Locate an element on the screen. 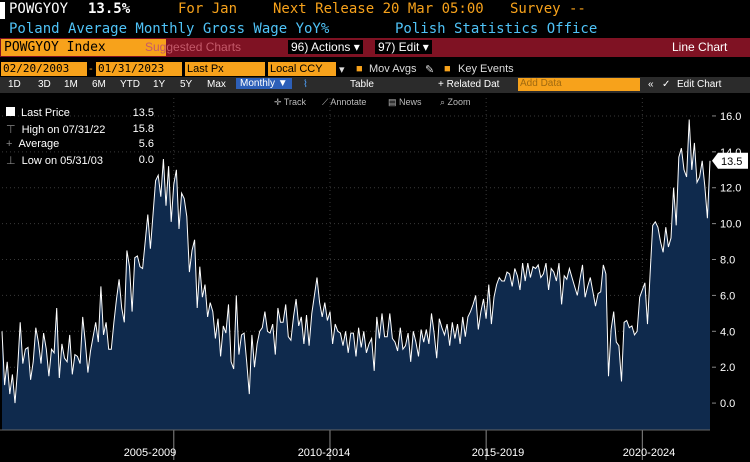 This screenshot has height=462, width=750. y-tick-label: 6.0 is located at coordinates (727, 296).